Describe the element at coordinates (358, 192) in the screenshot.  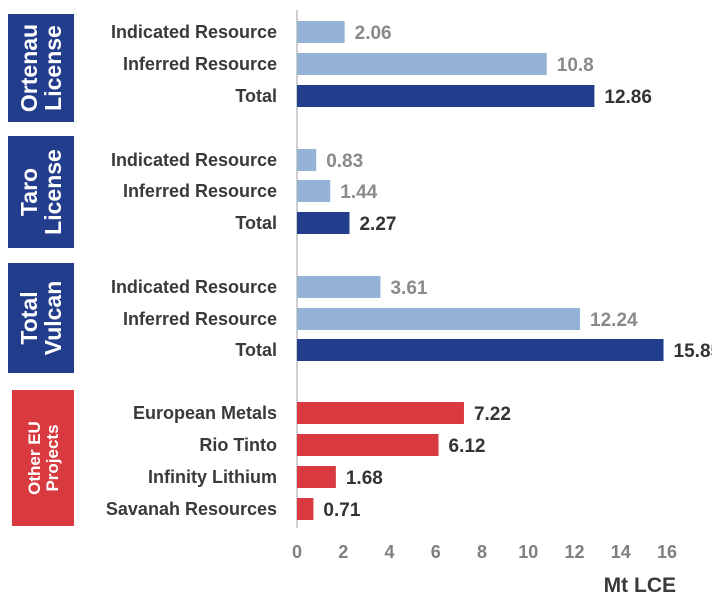
I see `data-label: 1.44` at that location.